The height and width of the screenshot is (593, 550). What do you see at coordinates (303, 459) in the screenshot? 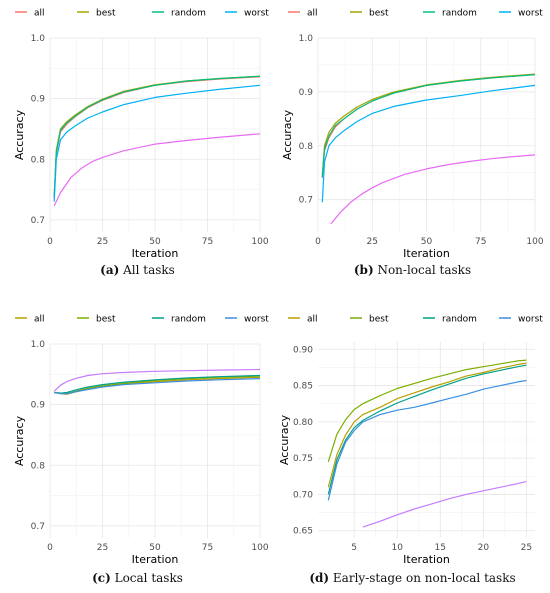
I see `y-tick-label: 0.75` at bounding box center [303, 459].